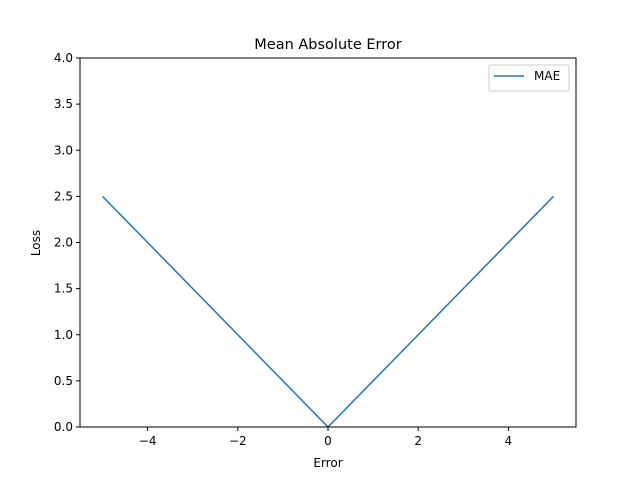 The height and width of the screenshot is (480, 640). What do you see at coordinates (148, 441) in the screenshot?
I see `x-tick-label: −4` at bounding box center [148, 441].